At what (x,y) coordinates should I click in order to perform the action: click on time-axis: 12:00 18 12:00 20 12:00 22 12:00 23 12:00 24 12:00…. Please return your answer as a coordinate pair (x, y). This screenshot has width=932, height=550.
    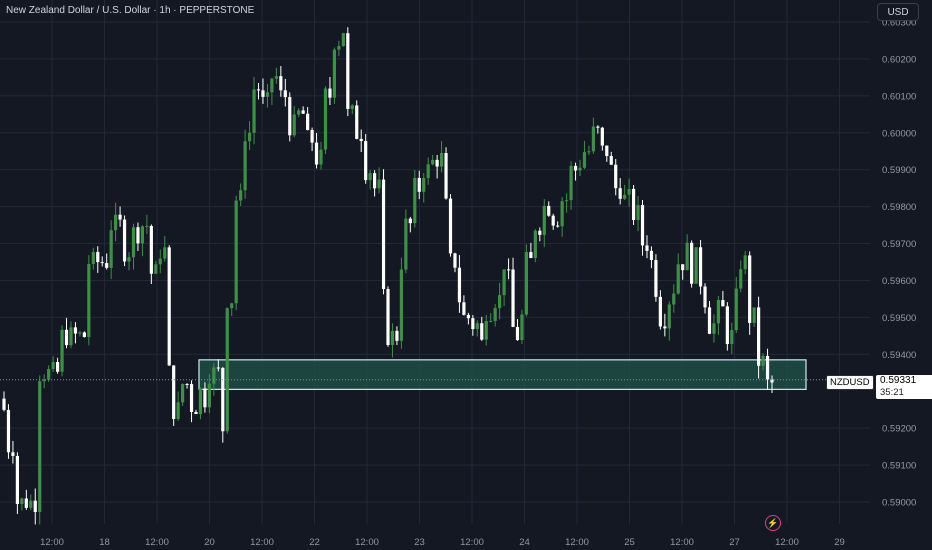
    Looking at the image, I should click on (442, 542).